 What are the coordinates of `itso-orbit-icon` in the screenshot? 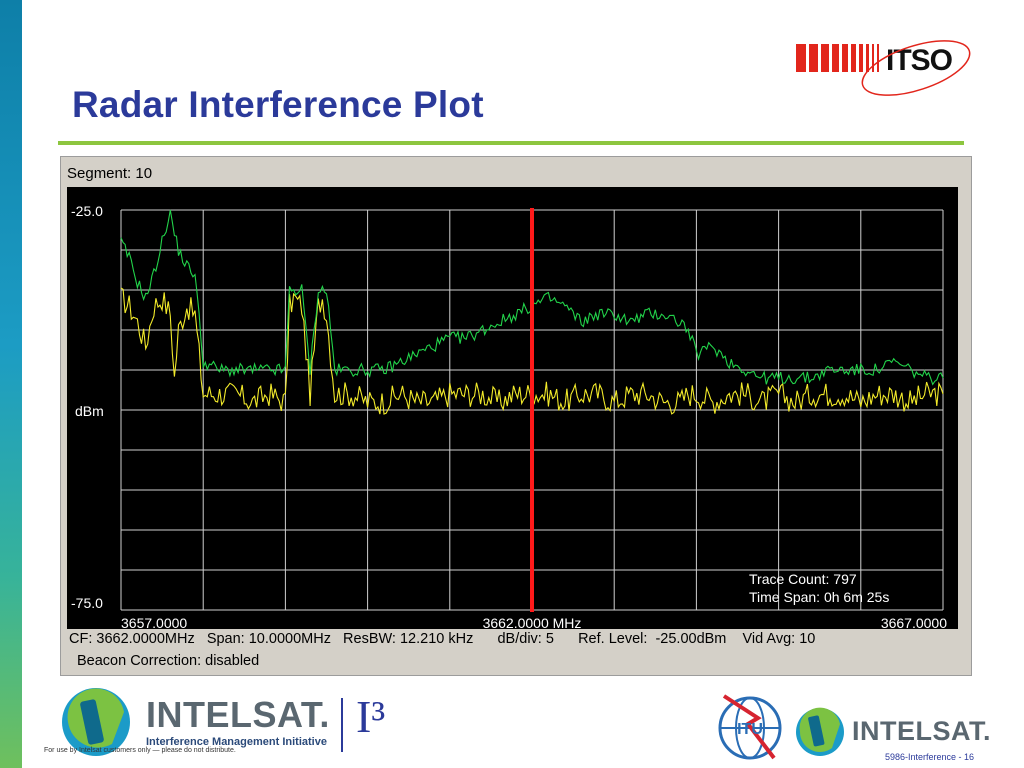 It's located at (916, 68).